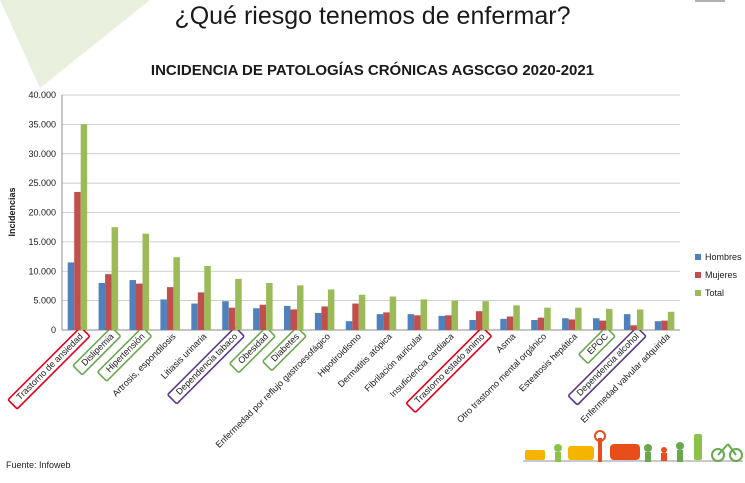 The image size is (745, 483). What do you see at coordinates (548, 362) in the screenshot?
I see `x-tick-label: Esteatosis hepática` at bounding box center [548, 362].